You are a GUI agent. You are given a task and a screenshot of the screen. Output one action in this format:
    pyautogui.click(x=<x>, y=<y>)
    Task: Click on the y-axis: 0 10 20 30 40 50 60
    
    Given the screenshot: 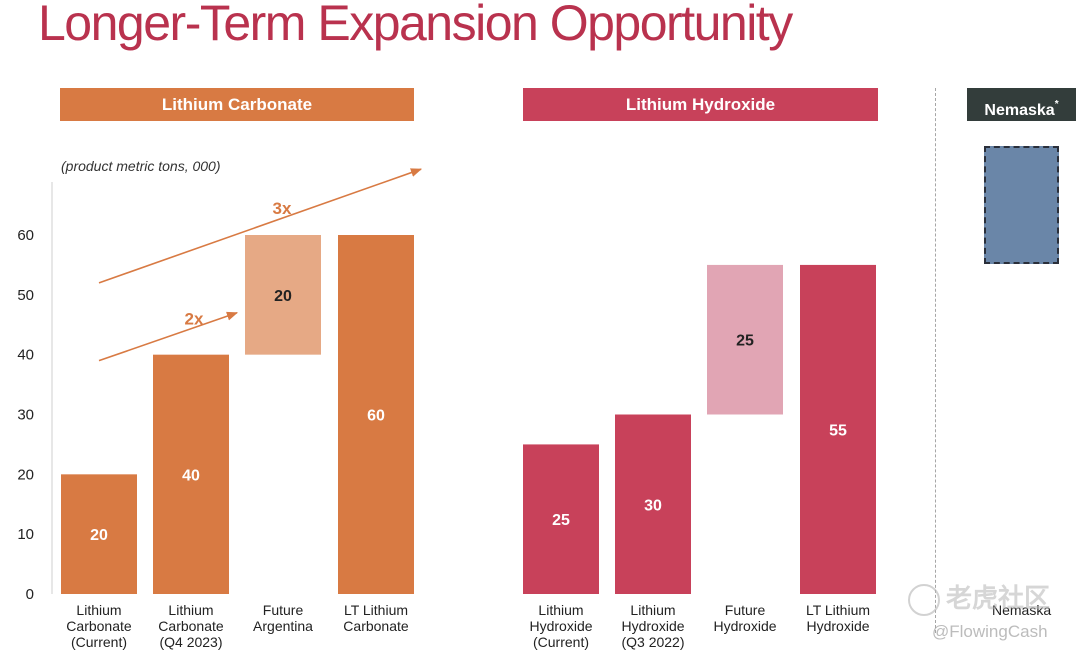 What is the action you would take?
    pyautogui.click(x=35, y=392)
    